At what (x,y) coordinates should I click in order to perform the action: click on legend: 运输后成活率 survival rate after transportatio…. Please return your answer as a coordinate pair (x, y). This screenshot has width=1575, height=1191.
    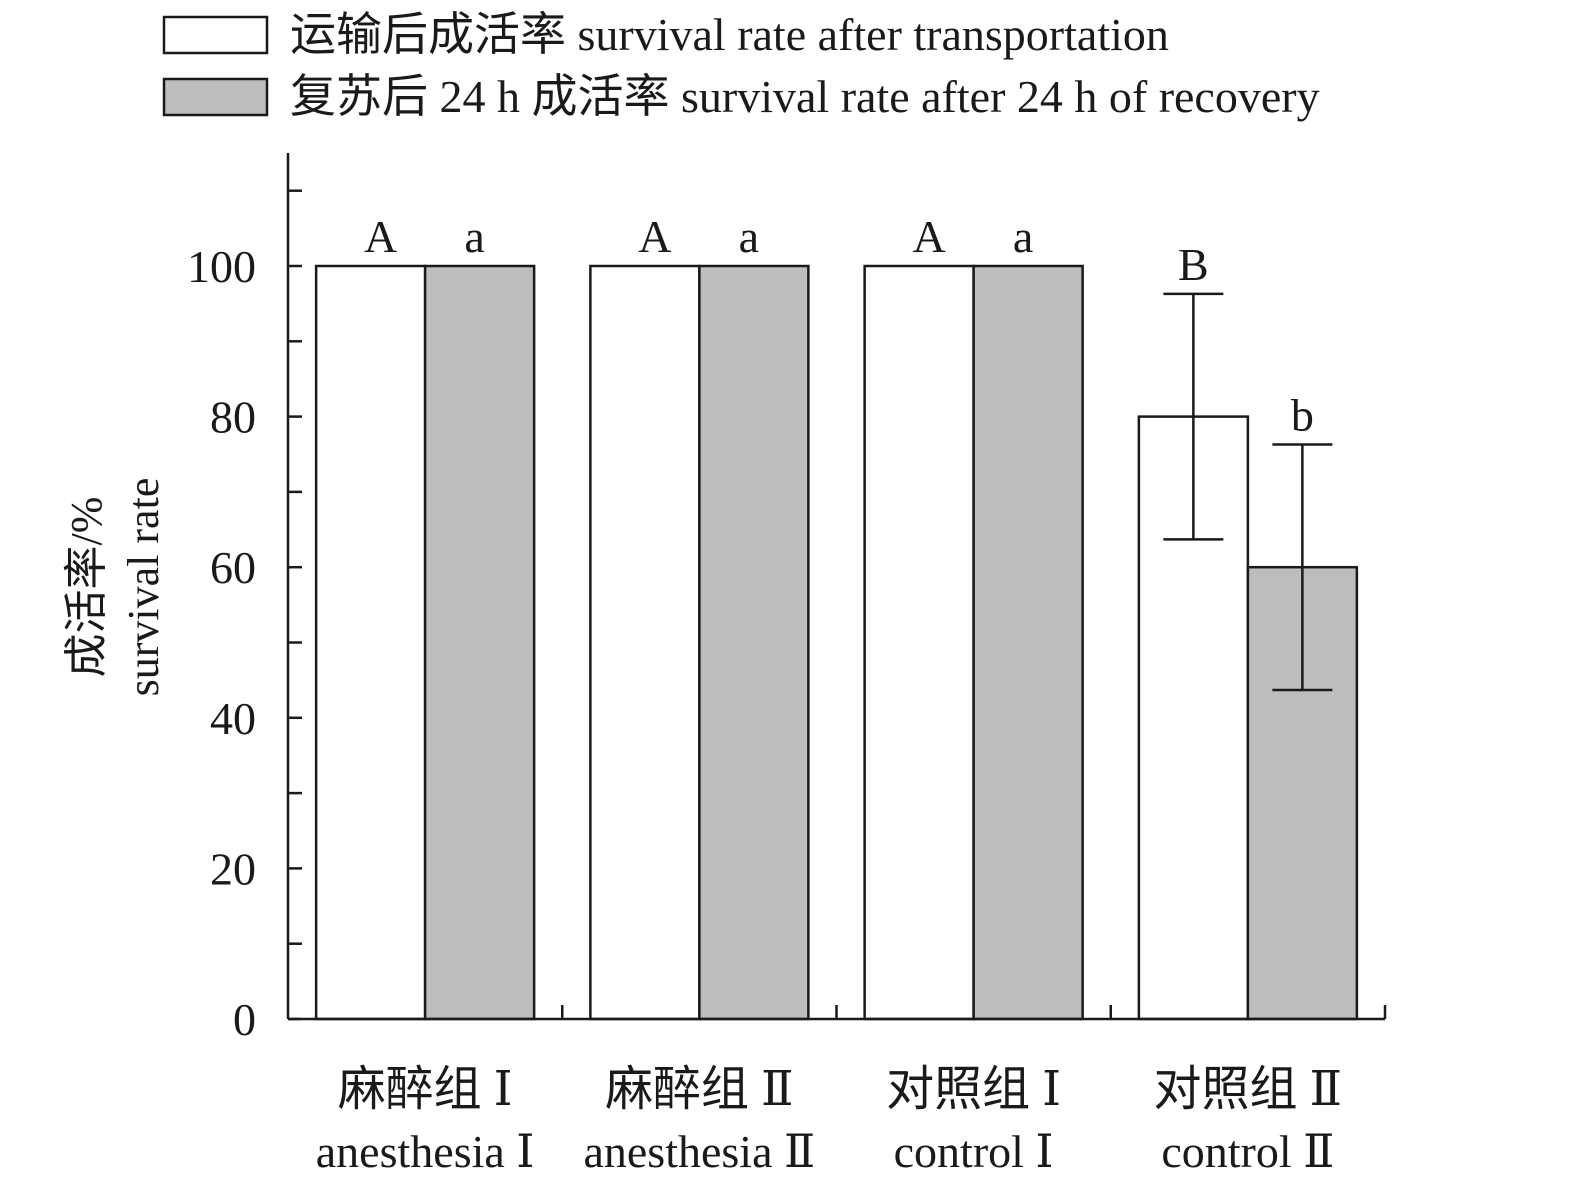
    Looking at the image, I should click on (741, 65).